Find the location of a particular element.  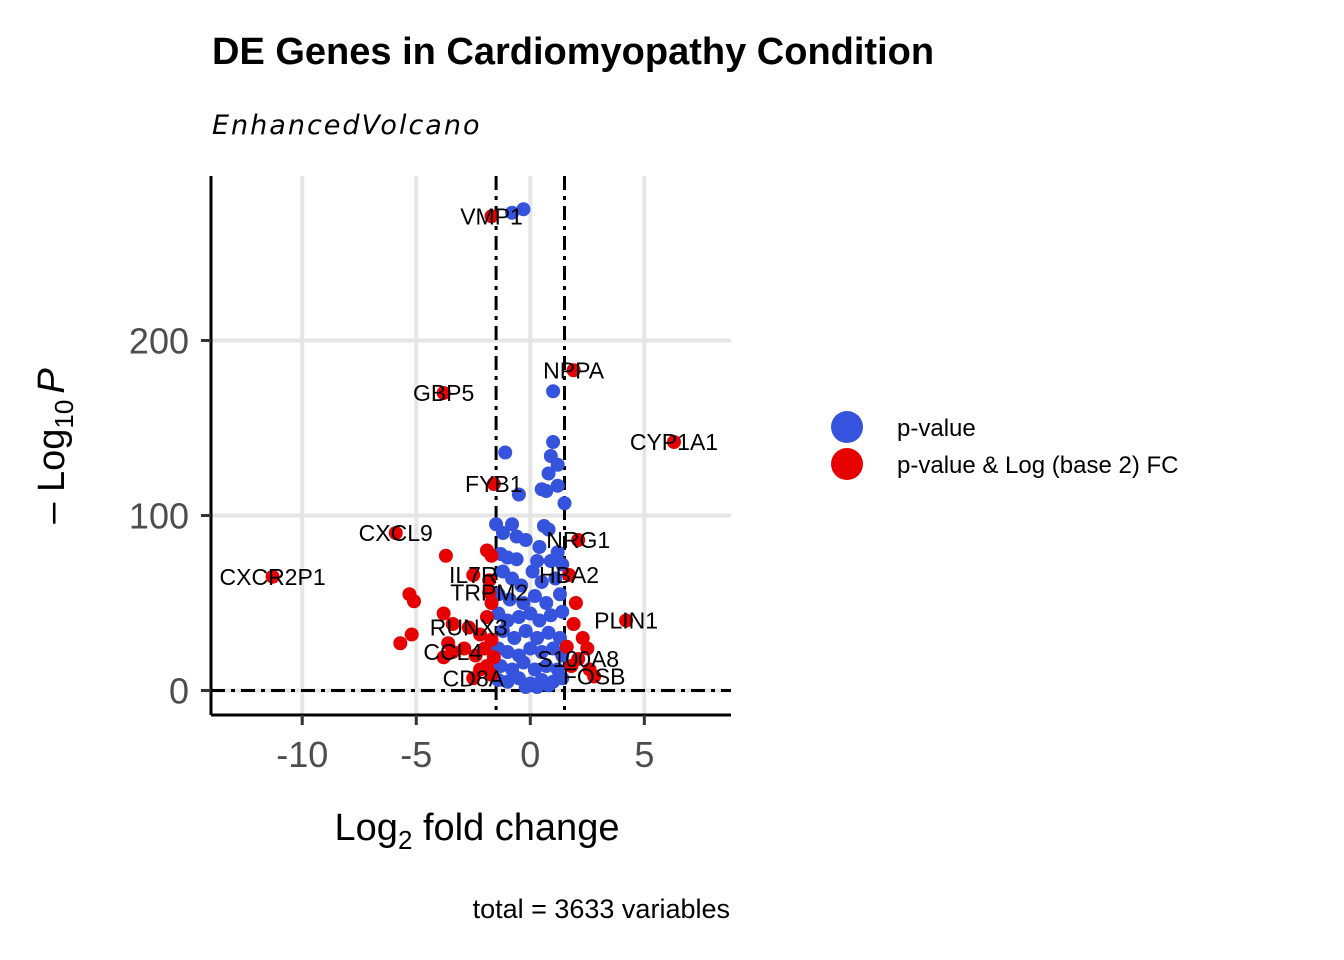

gene-label: GBP5 is located at coordinates (443, 393).